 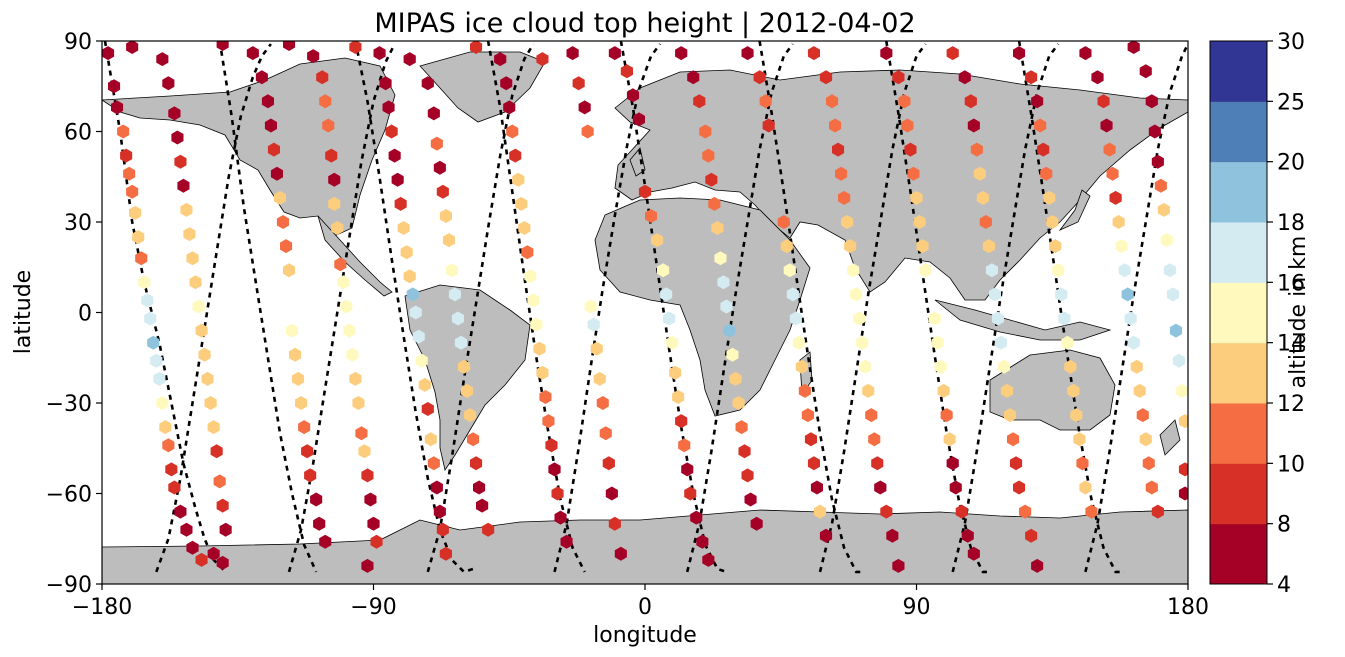 I want to click on x-axis-label: longitude, so click(x=645, y=635).